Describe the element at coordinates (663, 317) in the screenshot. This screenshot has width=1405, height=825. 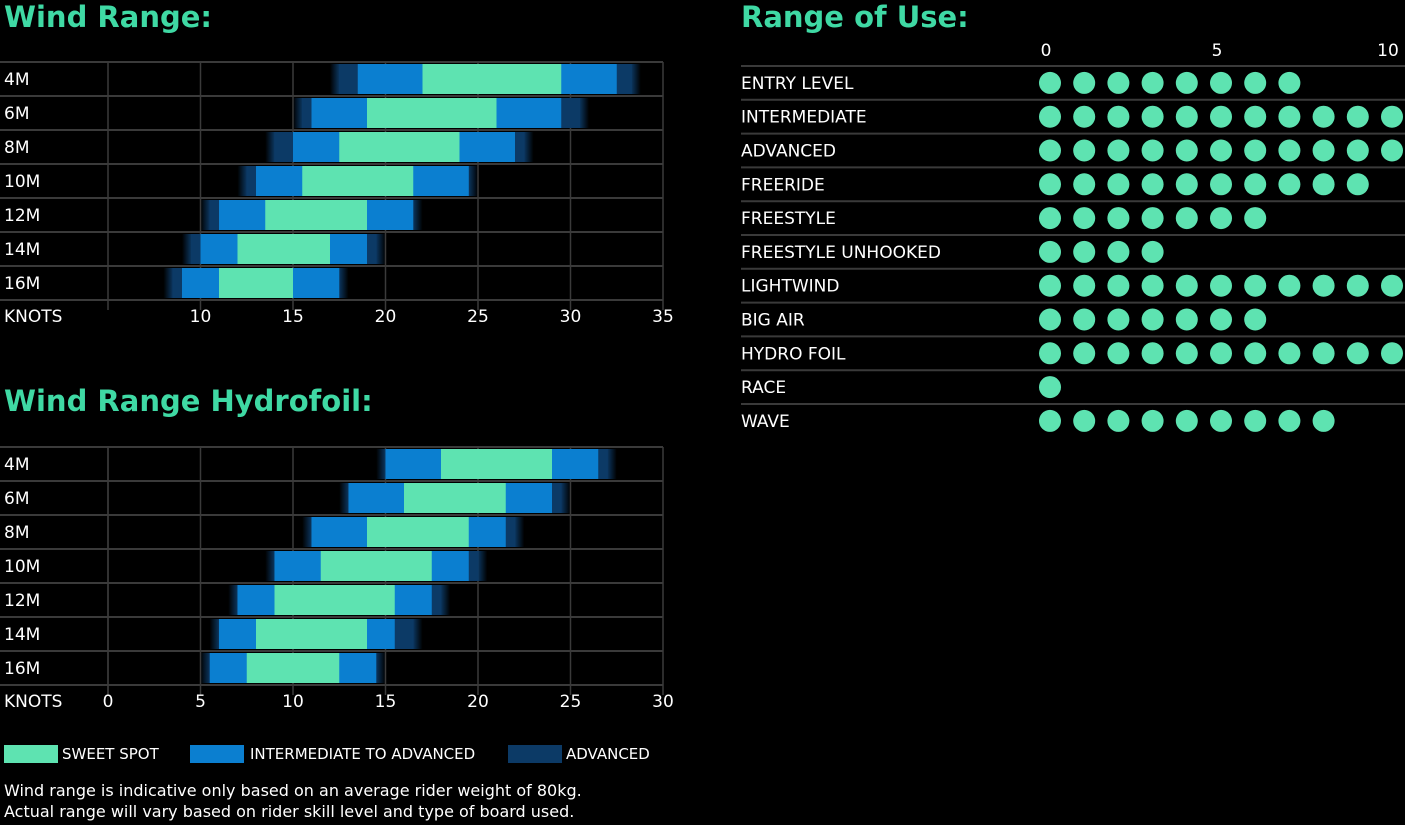
I see `x-tick-label: 35` at that location.